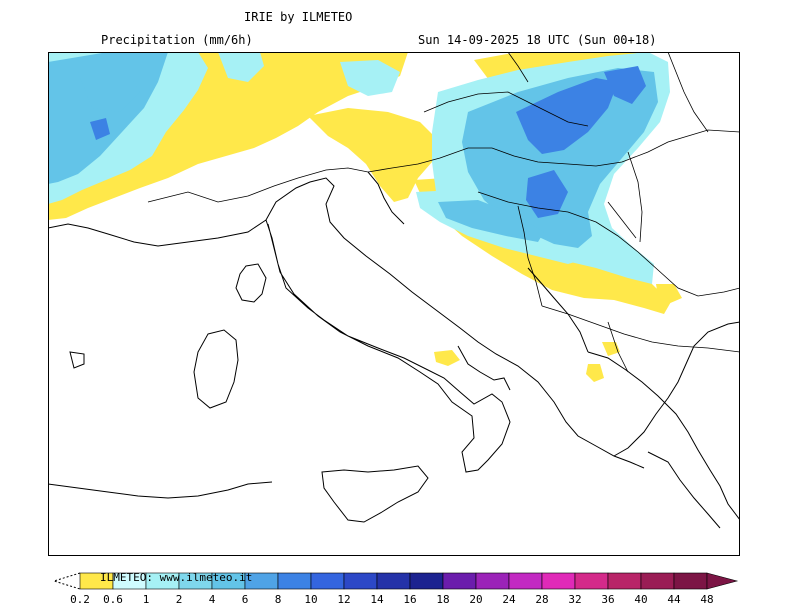  What do you see at coordinates (66, 581) in the screenshot?
I see `legend-start-arrow` at bounding box center [66, 581].